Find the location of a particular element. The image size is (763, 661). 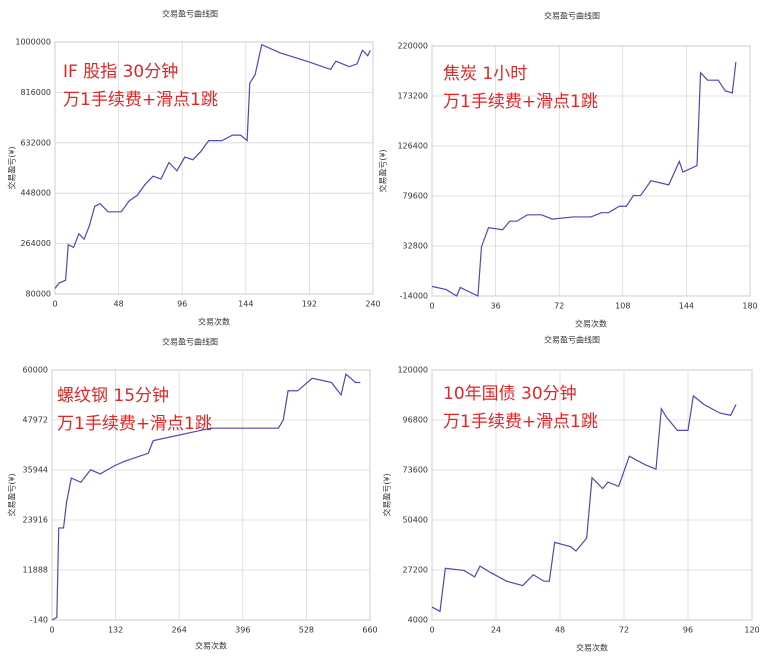

y-tick-label: 1000000 is located at coordinates (33, 42).